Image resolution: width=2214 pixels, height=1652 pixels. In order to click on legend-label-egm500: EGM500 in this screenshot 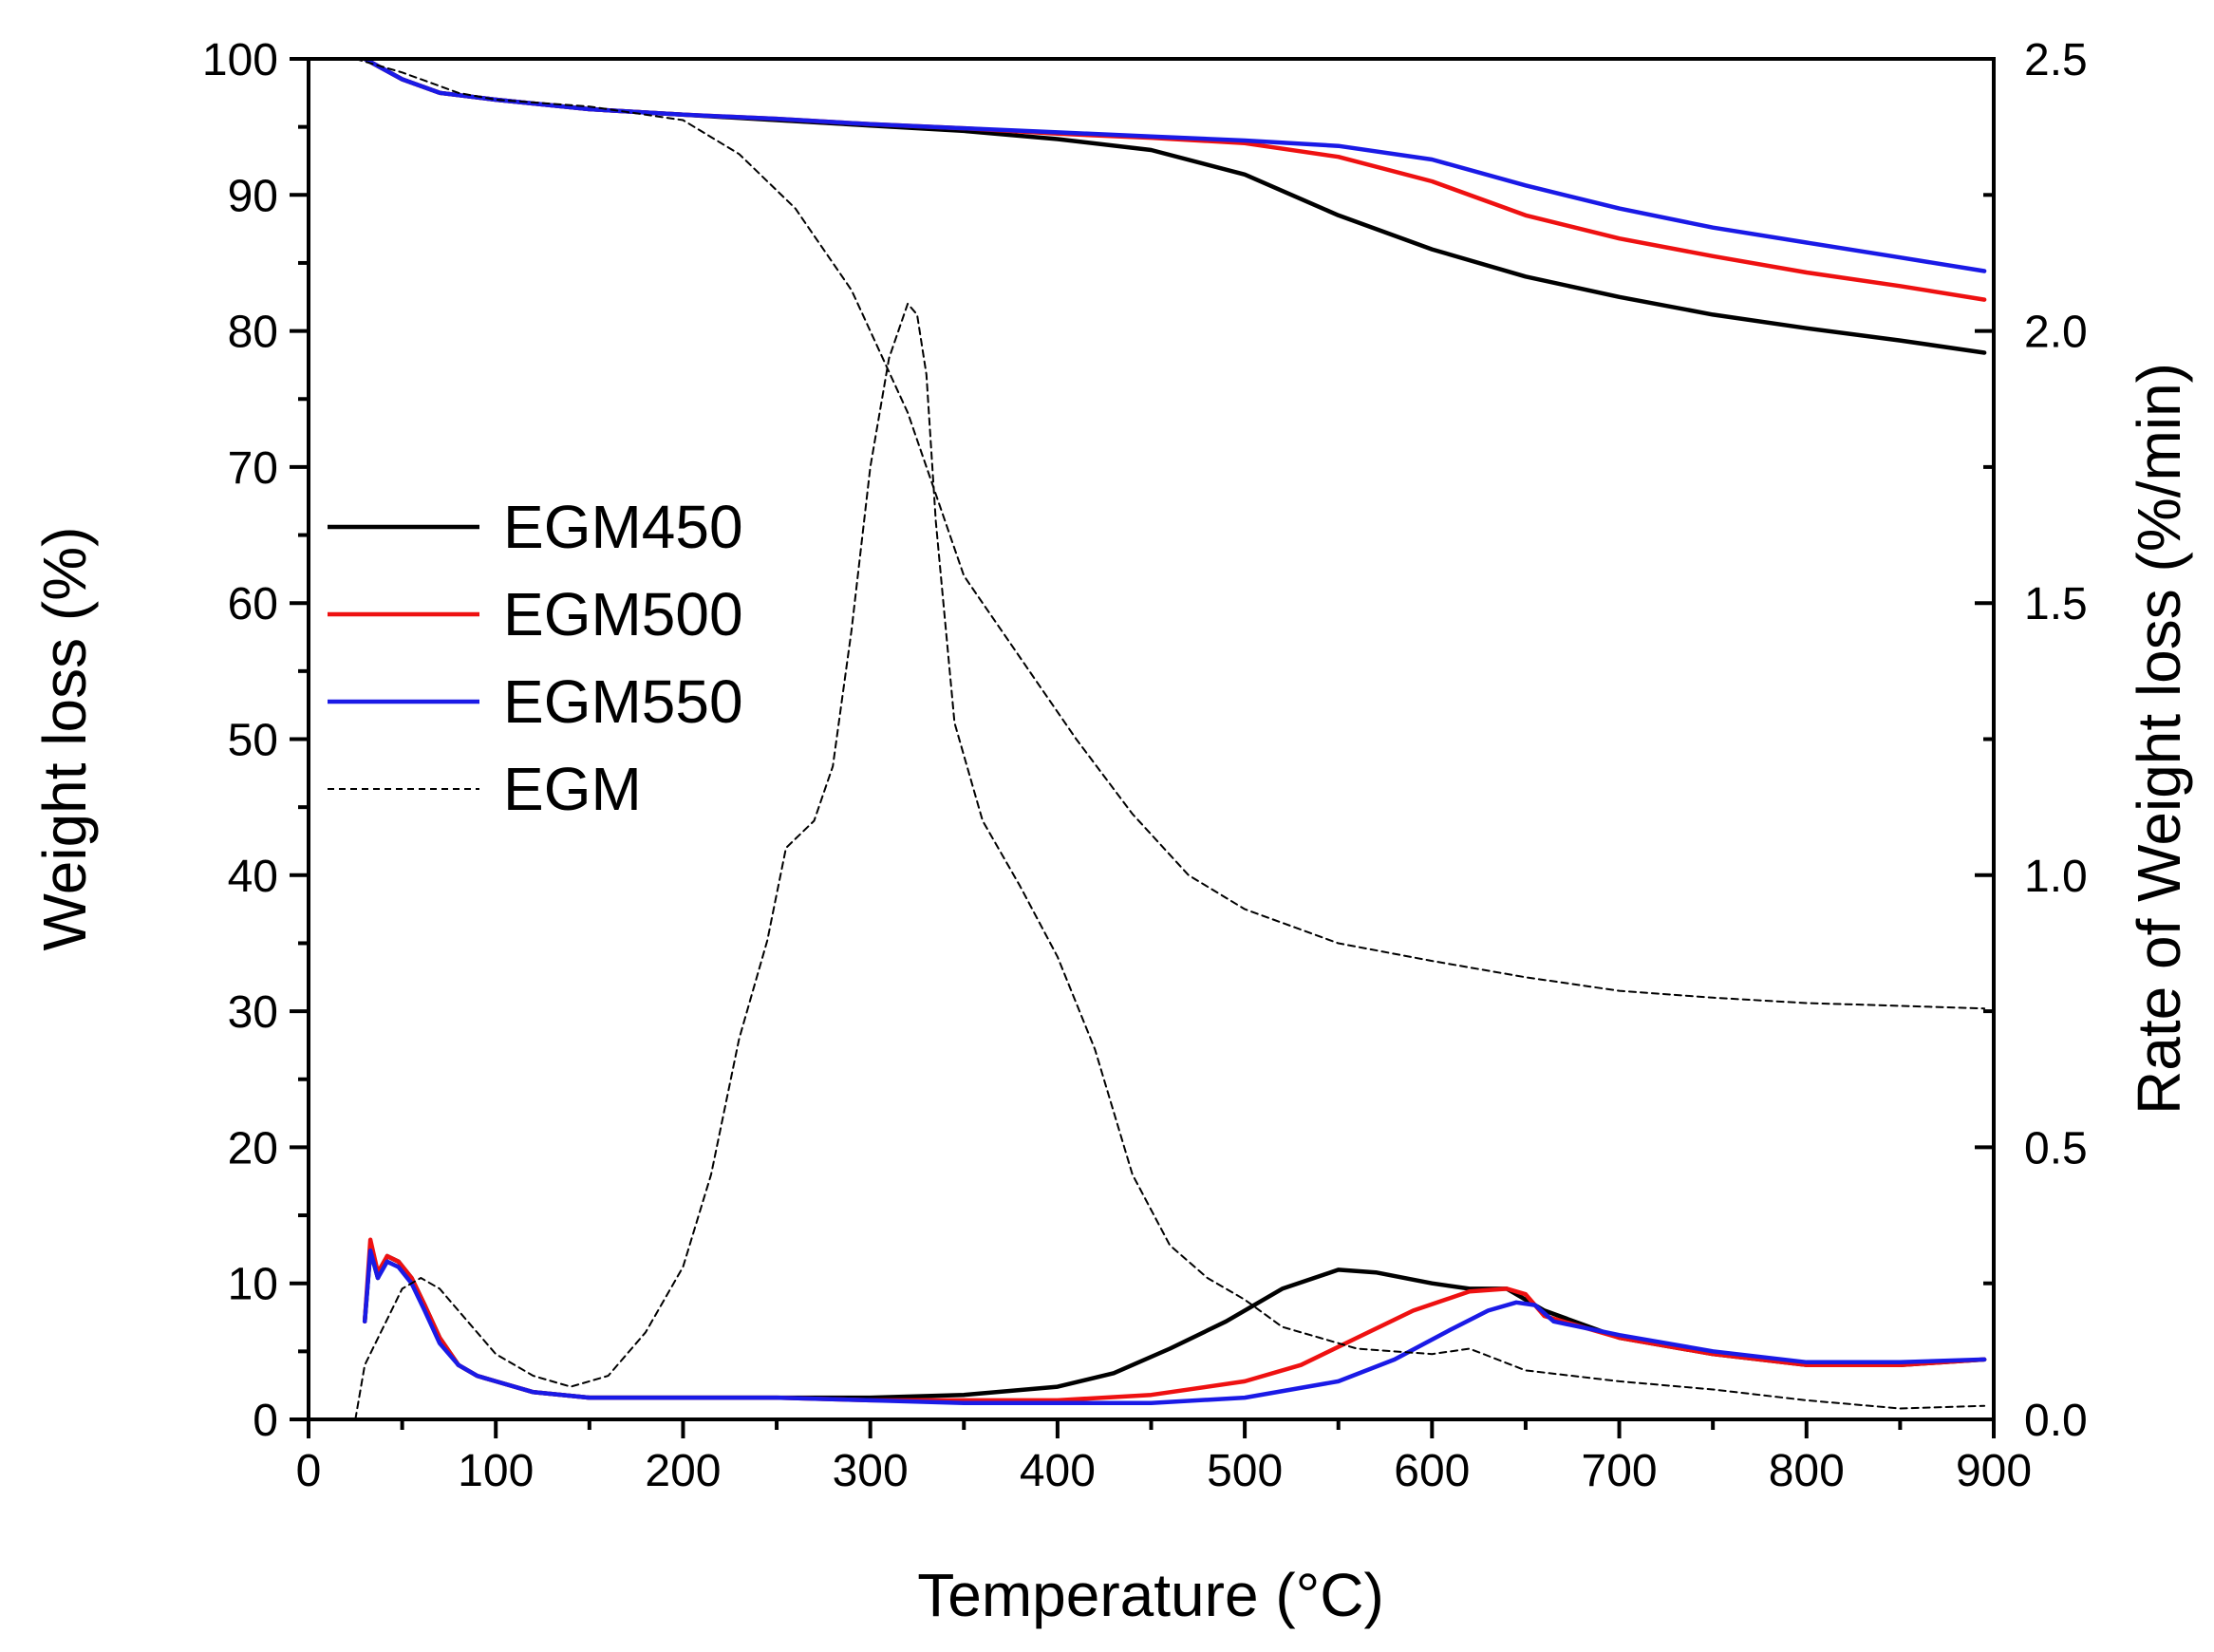, I will do `click(623, 614)`.